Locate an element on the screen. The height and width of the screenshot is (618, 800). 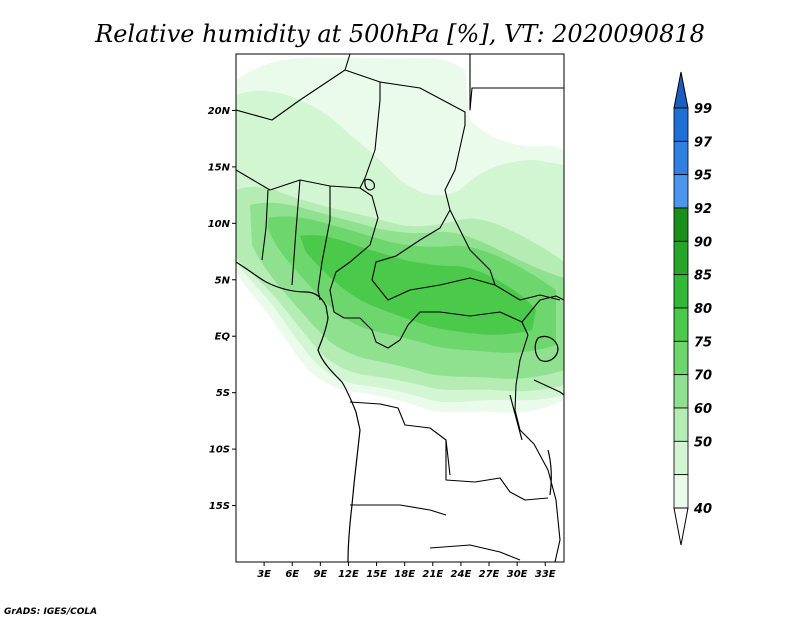
colorbar-label: 85 is located at coordinates (703, 276).